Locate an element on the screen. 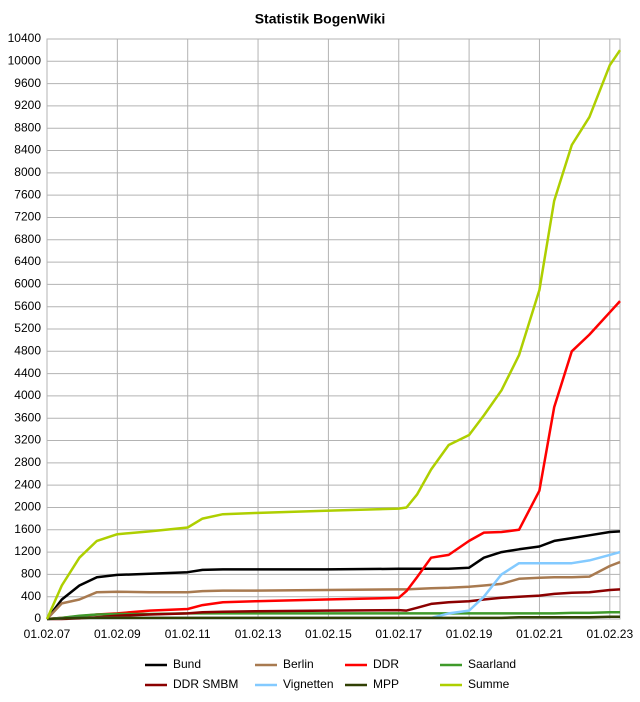 The image size is (640, 702). x-tick-label: 01.02.19 is located at coordinates (469, 634).